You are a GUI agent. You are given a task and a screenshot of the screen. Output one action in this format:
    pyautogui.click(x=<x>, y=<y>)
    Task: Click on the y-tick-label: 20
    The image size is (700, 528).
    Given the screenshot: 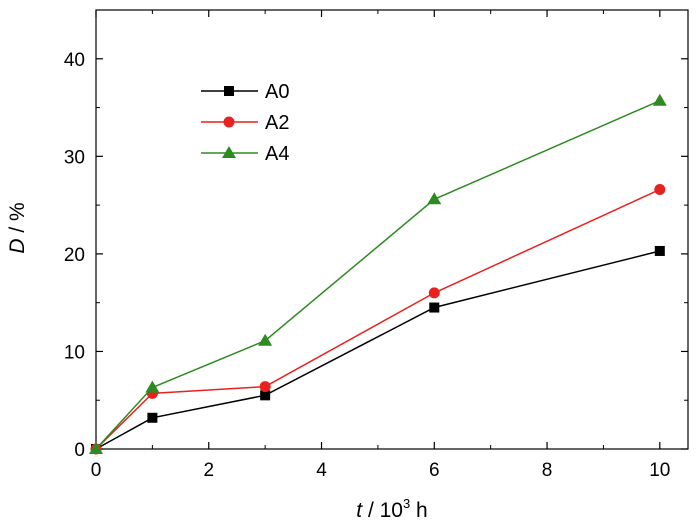 What is the action you would take?
    pyautogui.click(x=74, y=255)
    